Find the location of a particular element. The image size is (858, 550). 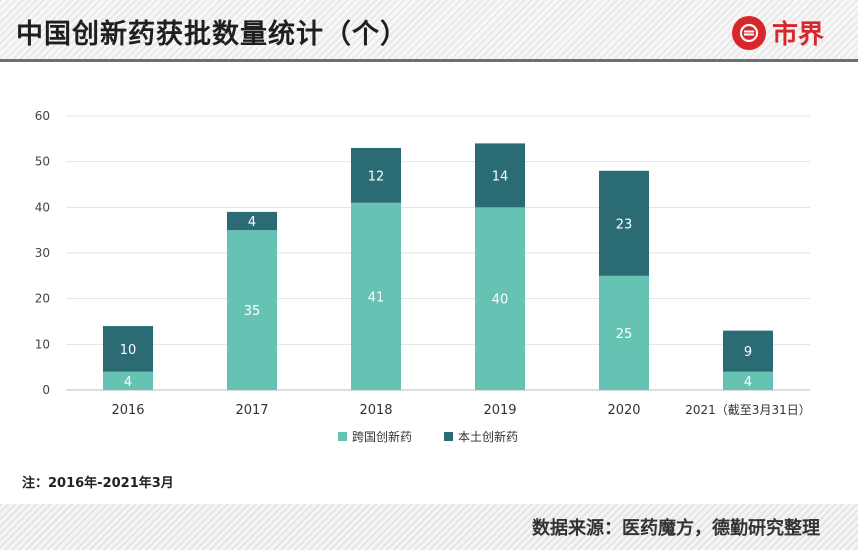

x-tick-label: 2021（截至3月31日） is located at coordinates (747, 410).